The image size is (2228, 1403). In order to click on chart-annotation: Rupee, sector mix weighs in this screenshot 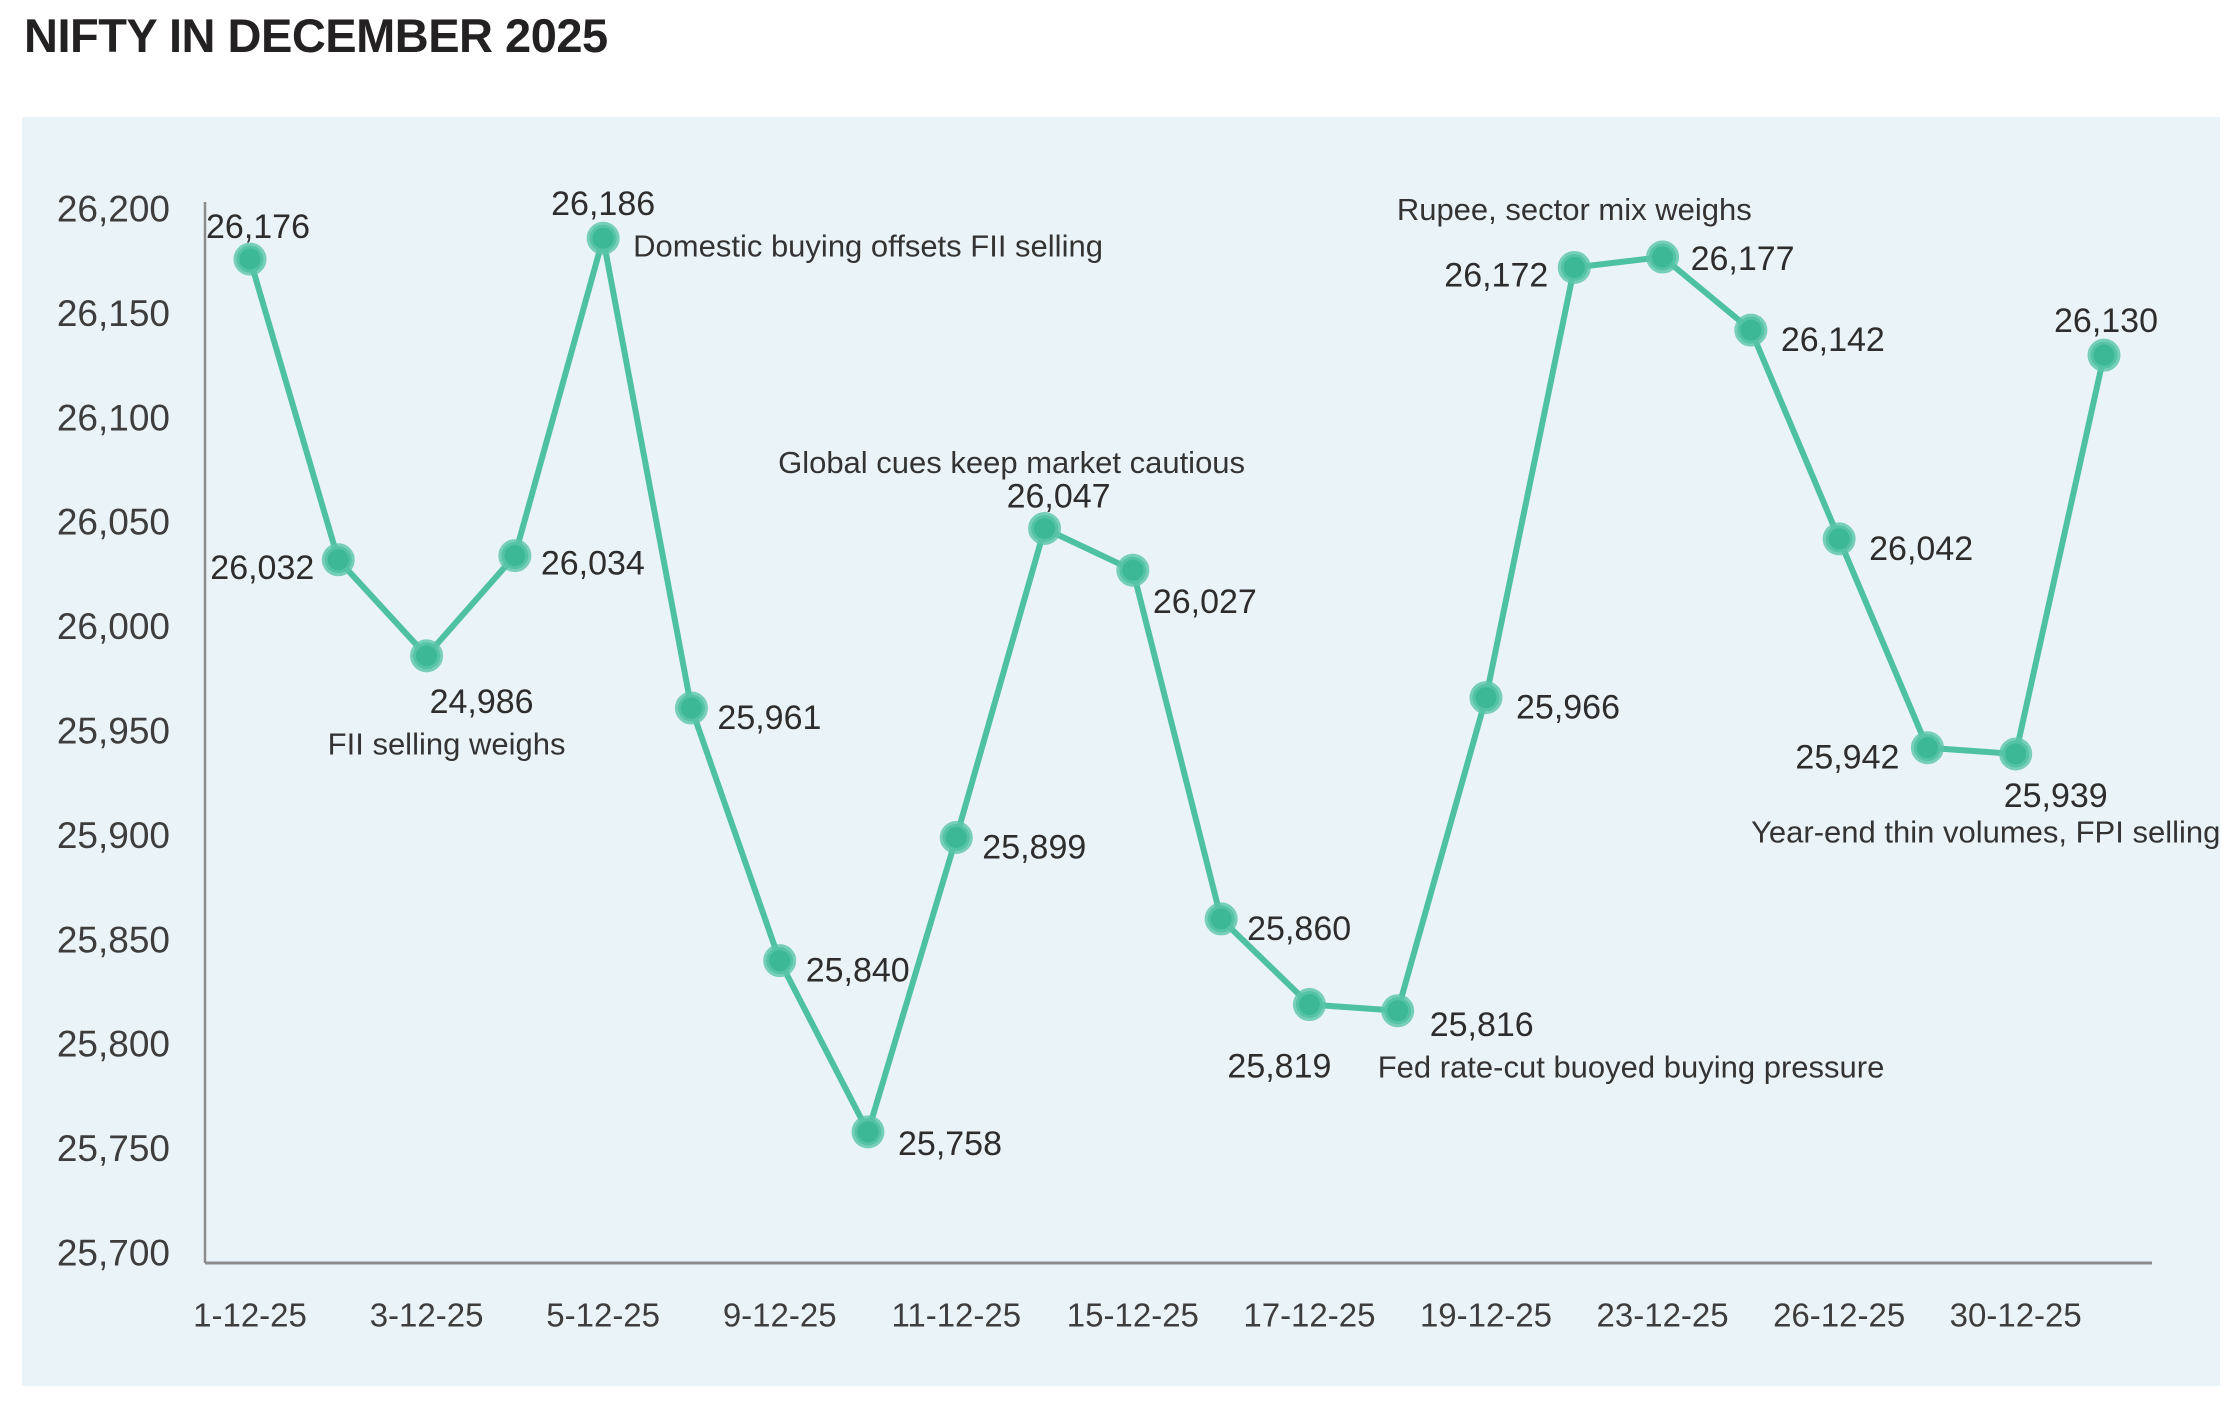, I will do `click(1574, 209)`.